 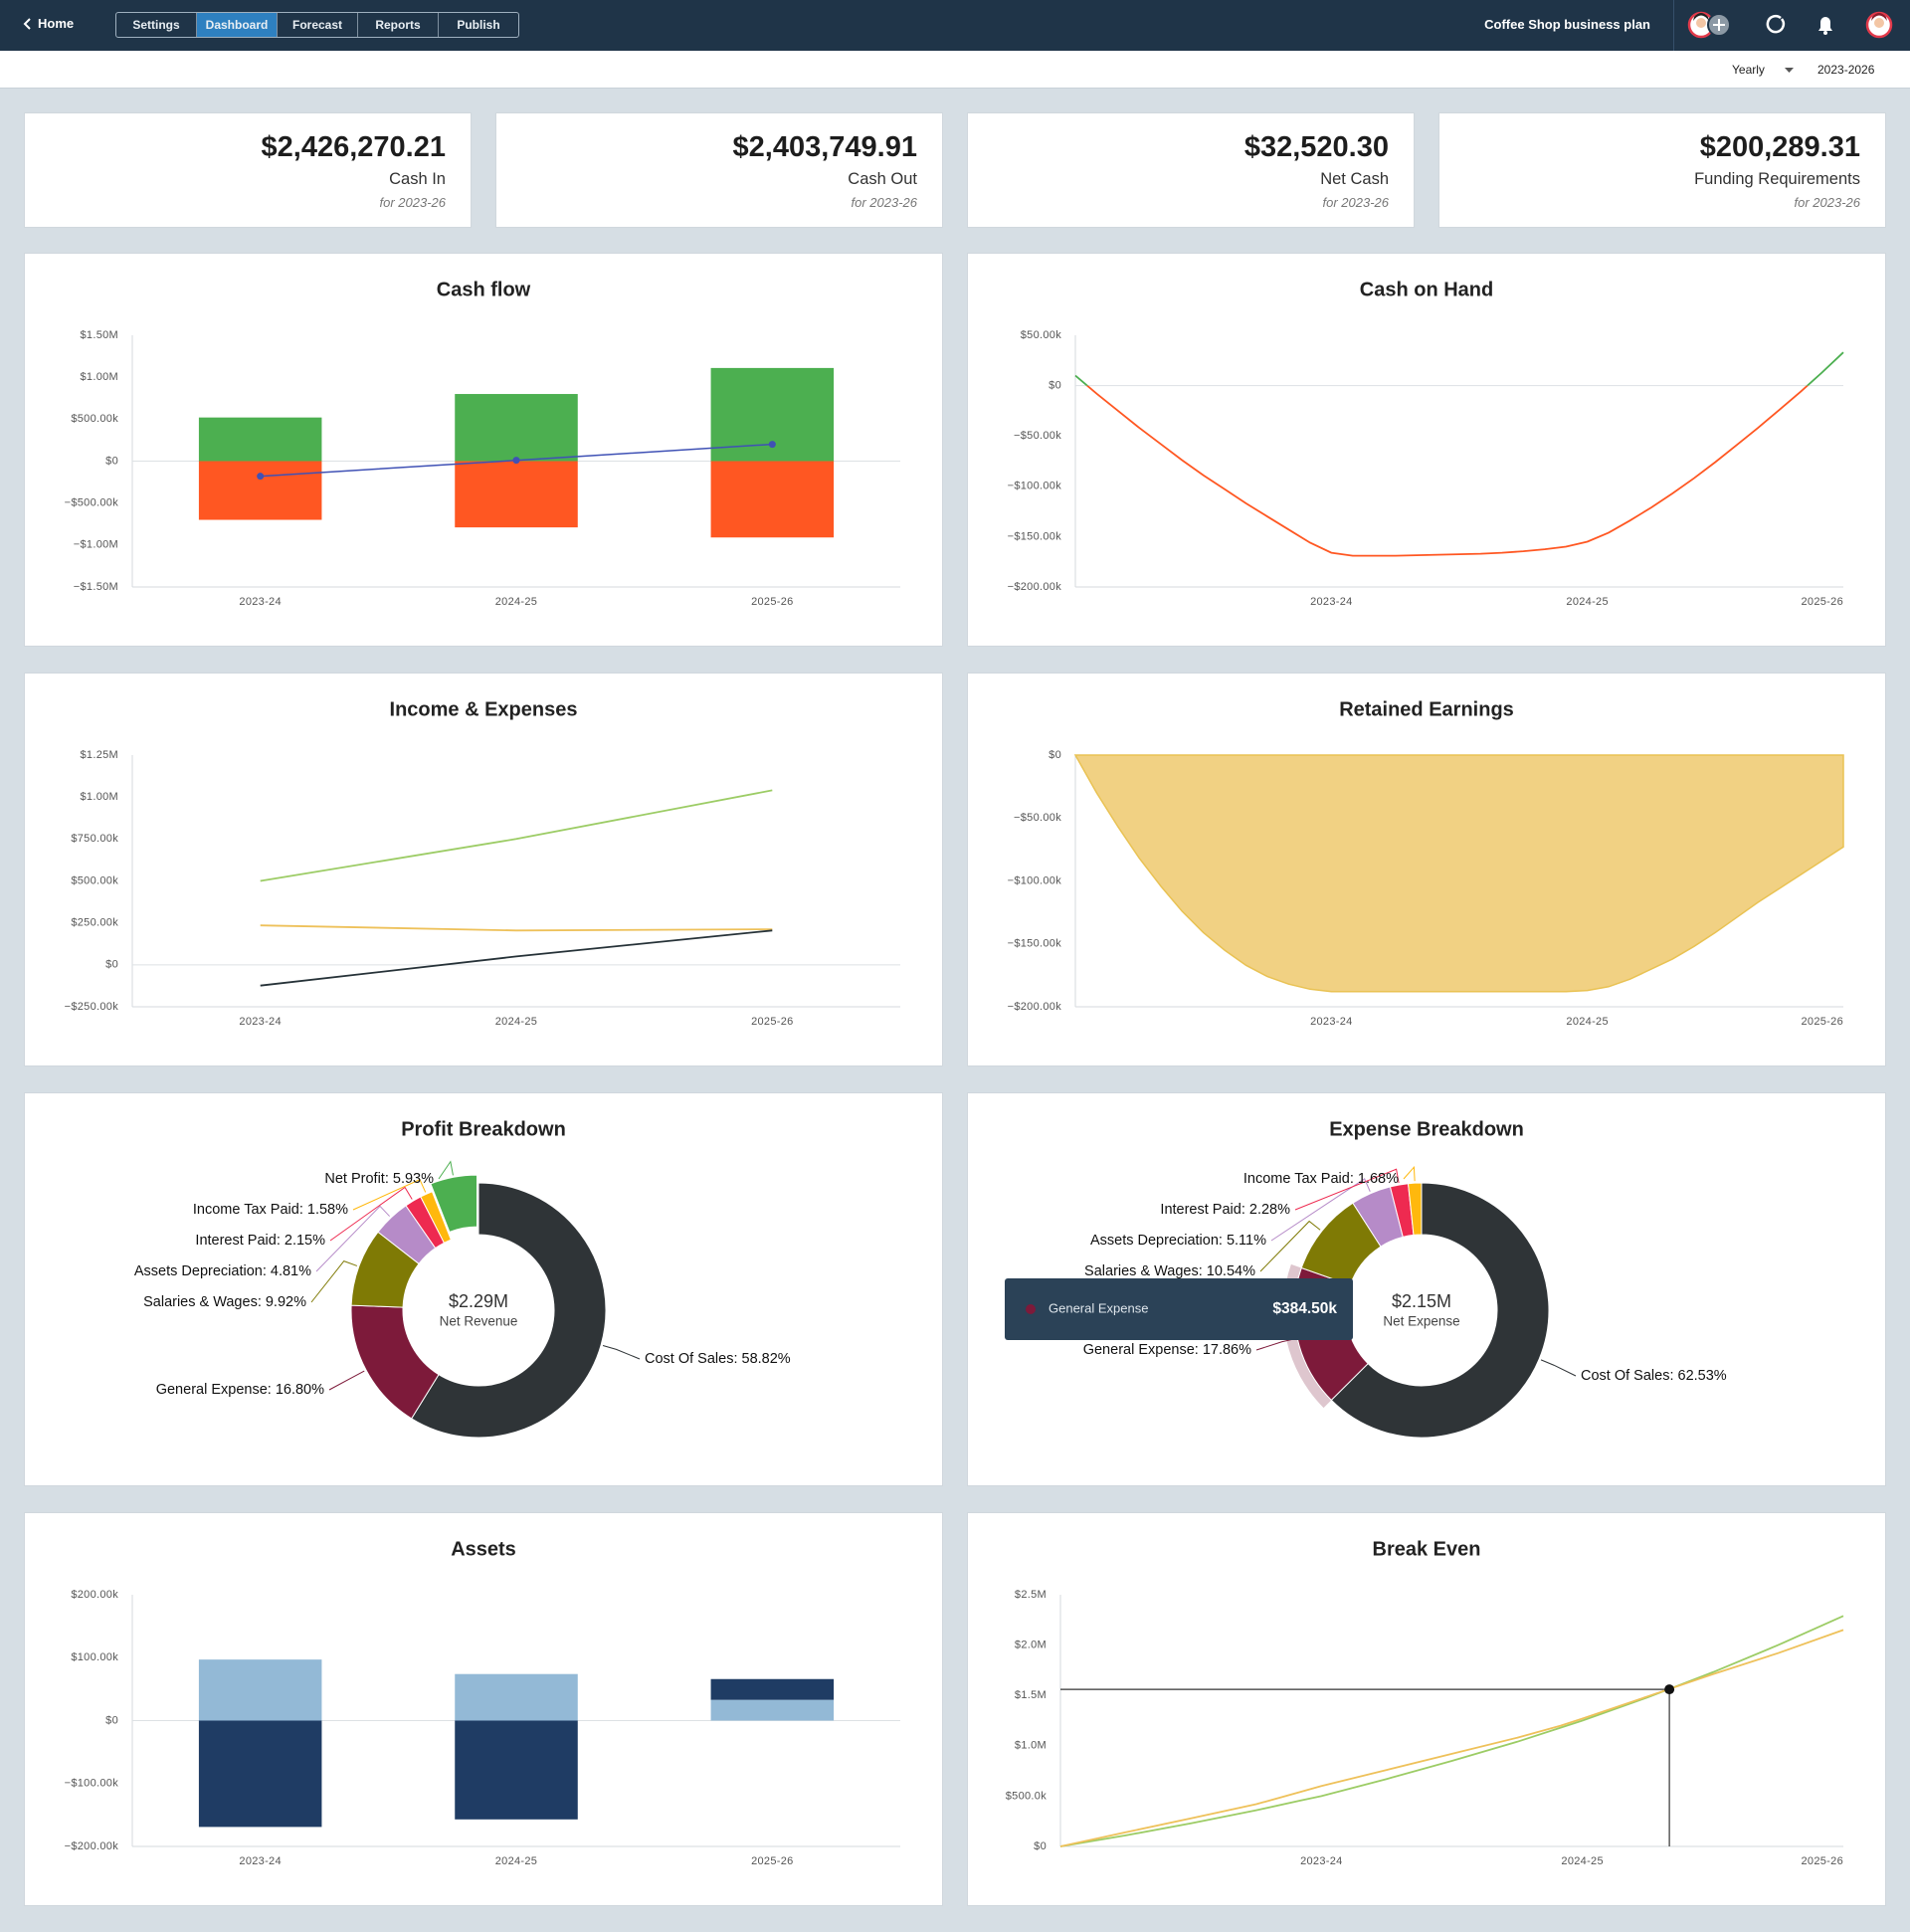 I want to click on range-select: 2023-2026, so click(x=1846, y=70).